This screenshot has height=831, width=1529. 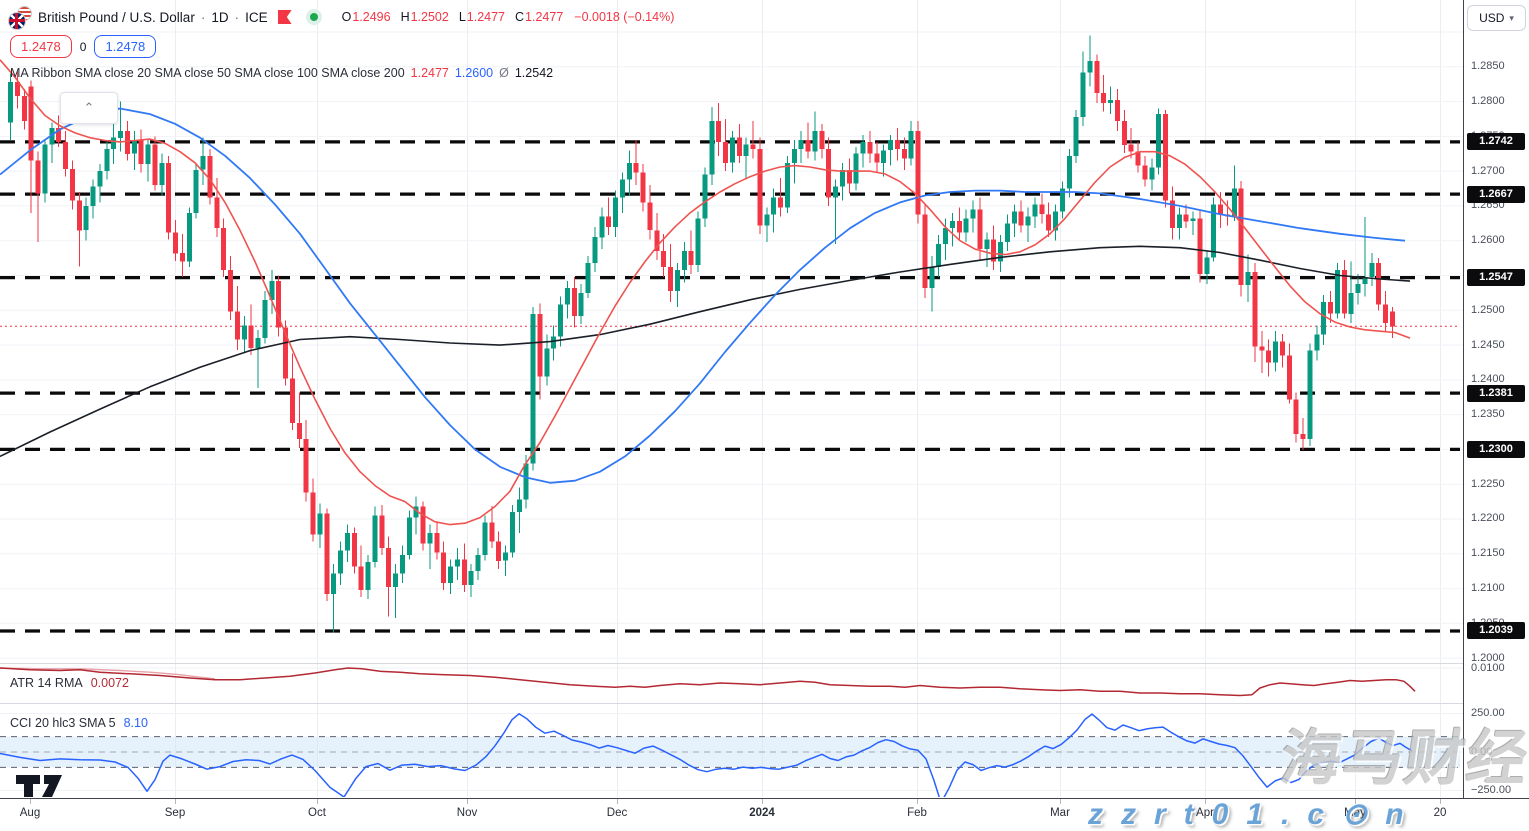 I want to click on collapse-legend-button: ⌃, so click(x=89, y=108).